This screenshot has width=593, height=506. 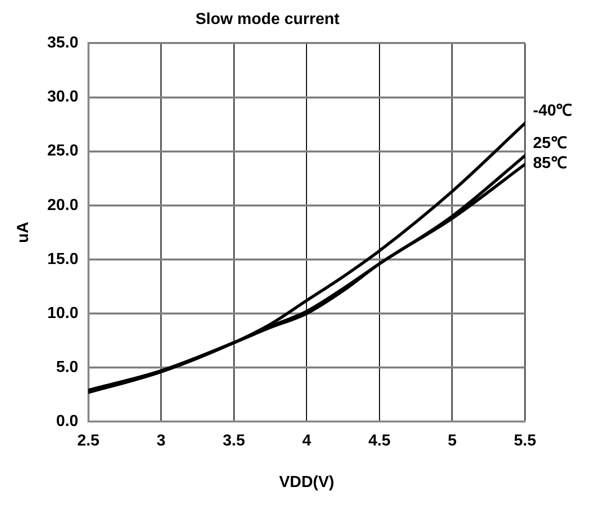 I want to click on y-axis-title: uA, so click(x=23, y=232).